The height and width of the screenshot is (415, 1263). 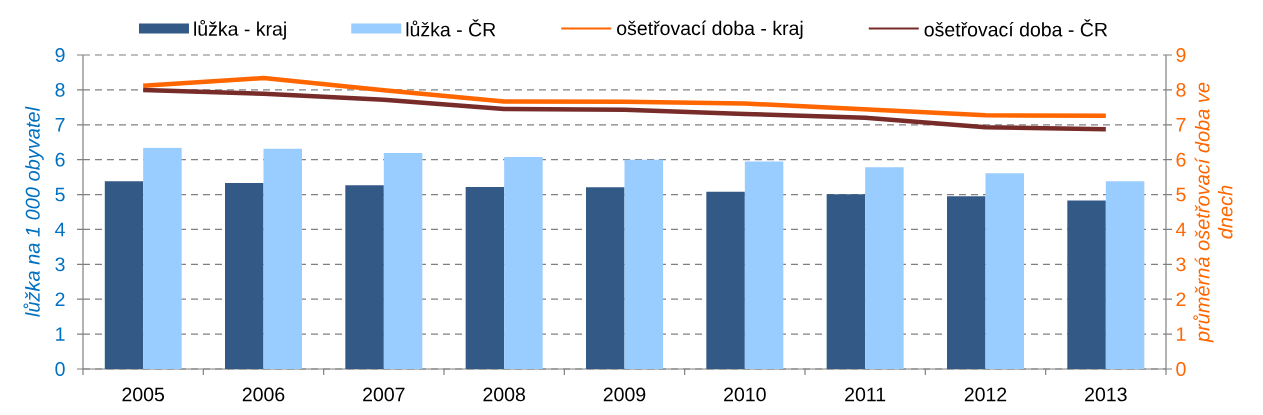 I want to click on y2-tick-label: 5, so click(x=1181, y=194).